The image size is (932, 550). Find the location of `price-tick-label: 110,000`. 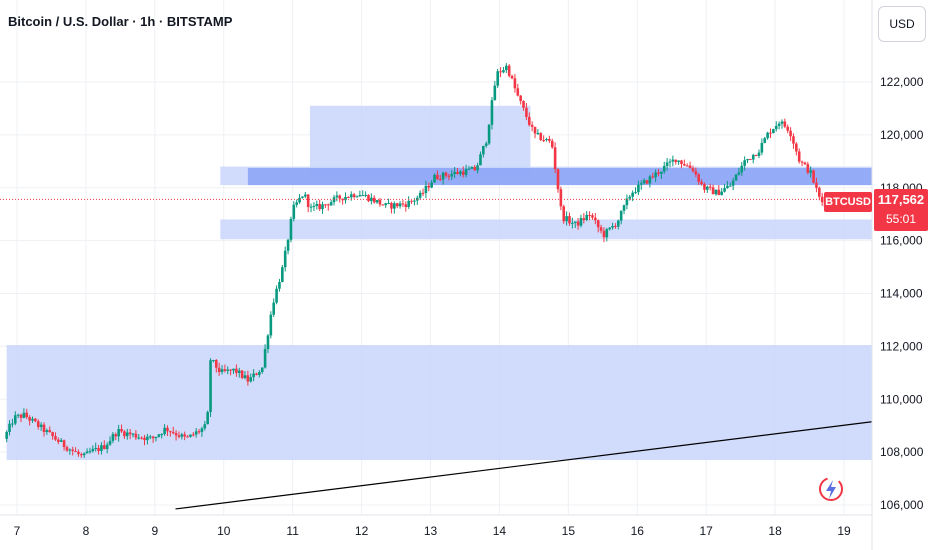

price-tick-label: 110,000 is located at coordinates (901, 399).